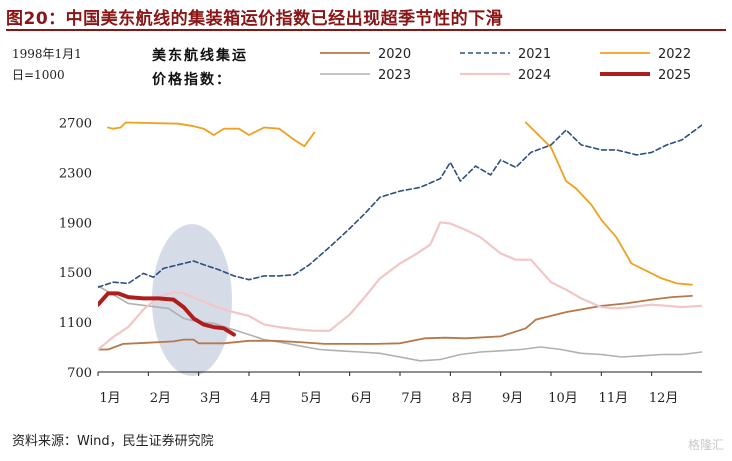  Describe the element at coordinates (255, 19) in the screenshot. I see `figure-title: 图20：中国美东航线的集装箱运价指数已经出现超季节性的下滑` at that location.